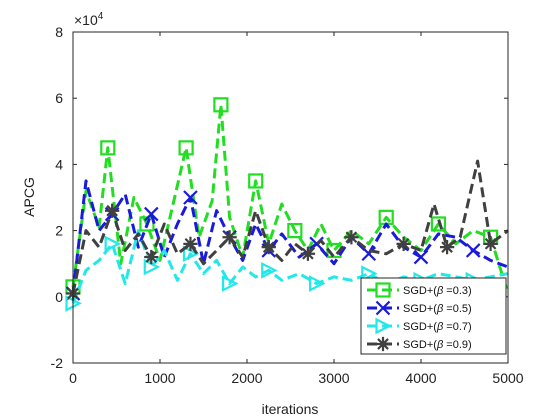 This screenshot has width=560, height=420. What do you see at coordinates (101, 16) in the screenshot?
I see `y-exponent-power: 4` at bounding box center [101, 16].